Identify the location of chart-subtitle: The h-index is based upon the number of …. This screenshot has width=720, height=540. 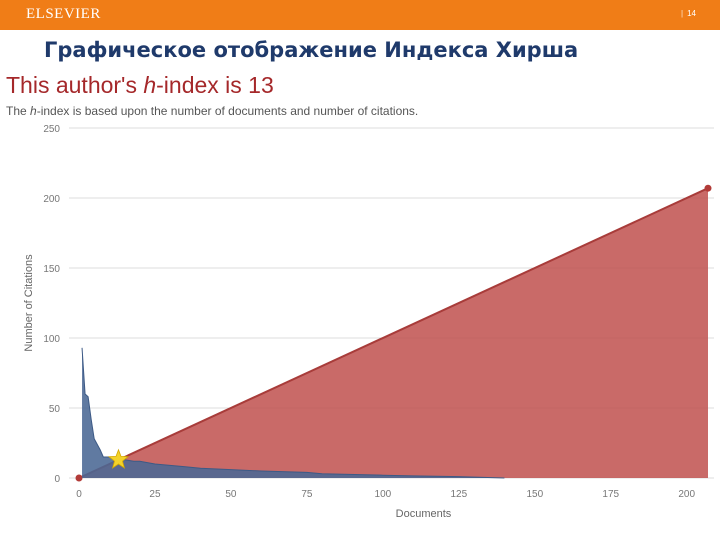
(212, 111).